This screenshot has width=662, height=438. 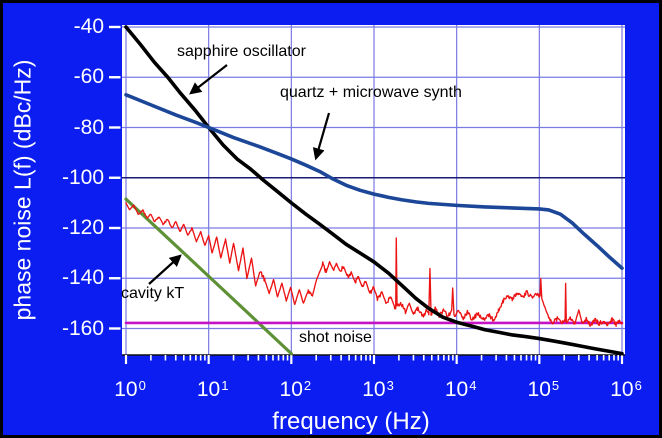 I want to click on x-tick-label-10e3: 103, so click(x=378, y=389).